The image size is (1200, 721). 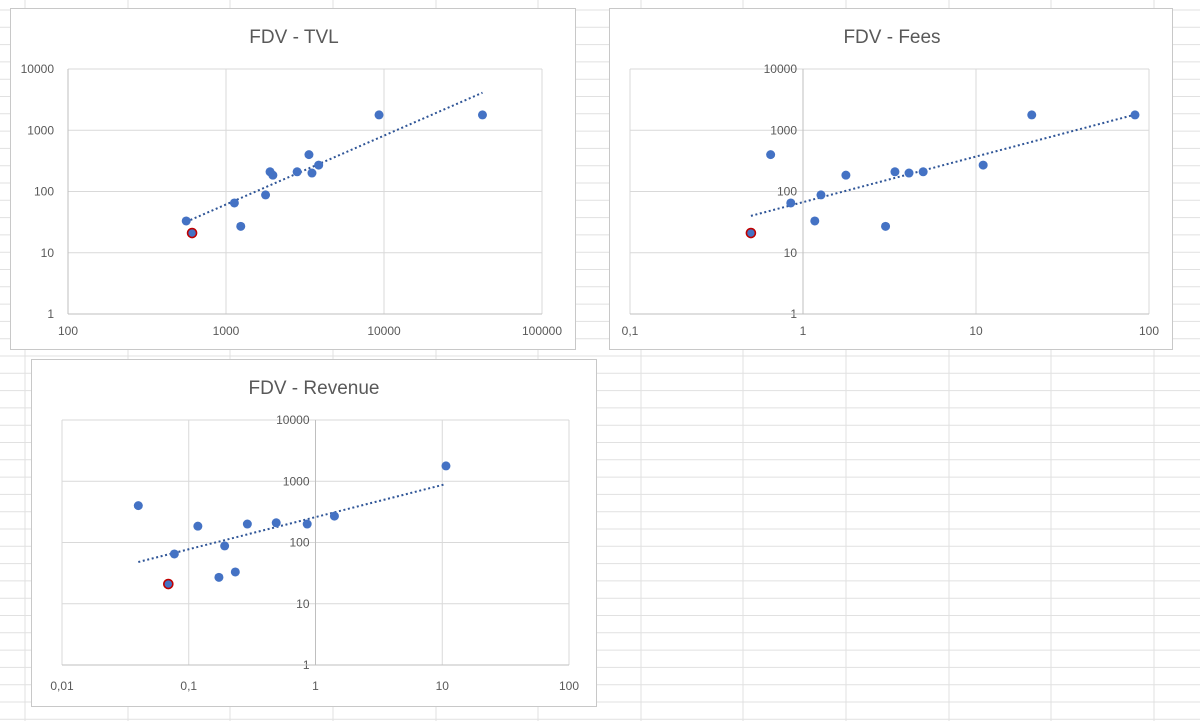 I want to click on x-tick-label: 1000, so click(x=226, y=331).